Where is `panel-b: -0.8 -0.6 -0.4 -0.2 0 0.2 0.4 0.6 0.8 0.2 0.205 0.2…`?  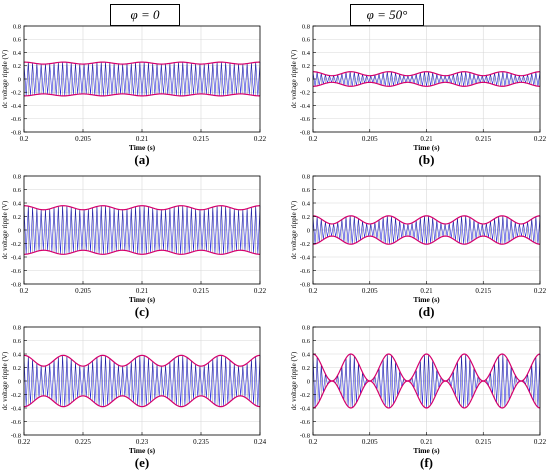
panel-b: -0.8 -0.6 -0.4 -0.2 0 0.2 0.4 0.6 0.8 0.2 0.205 0.2… is located at coordinates (418, 95).